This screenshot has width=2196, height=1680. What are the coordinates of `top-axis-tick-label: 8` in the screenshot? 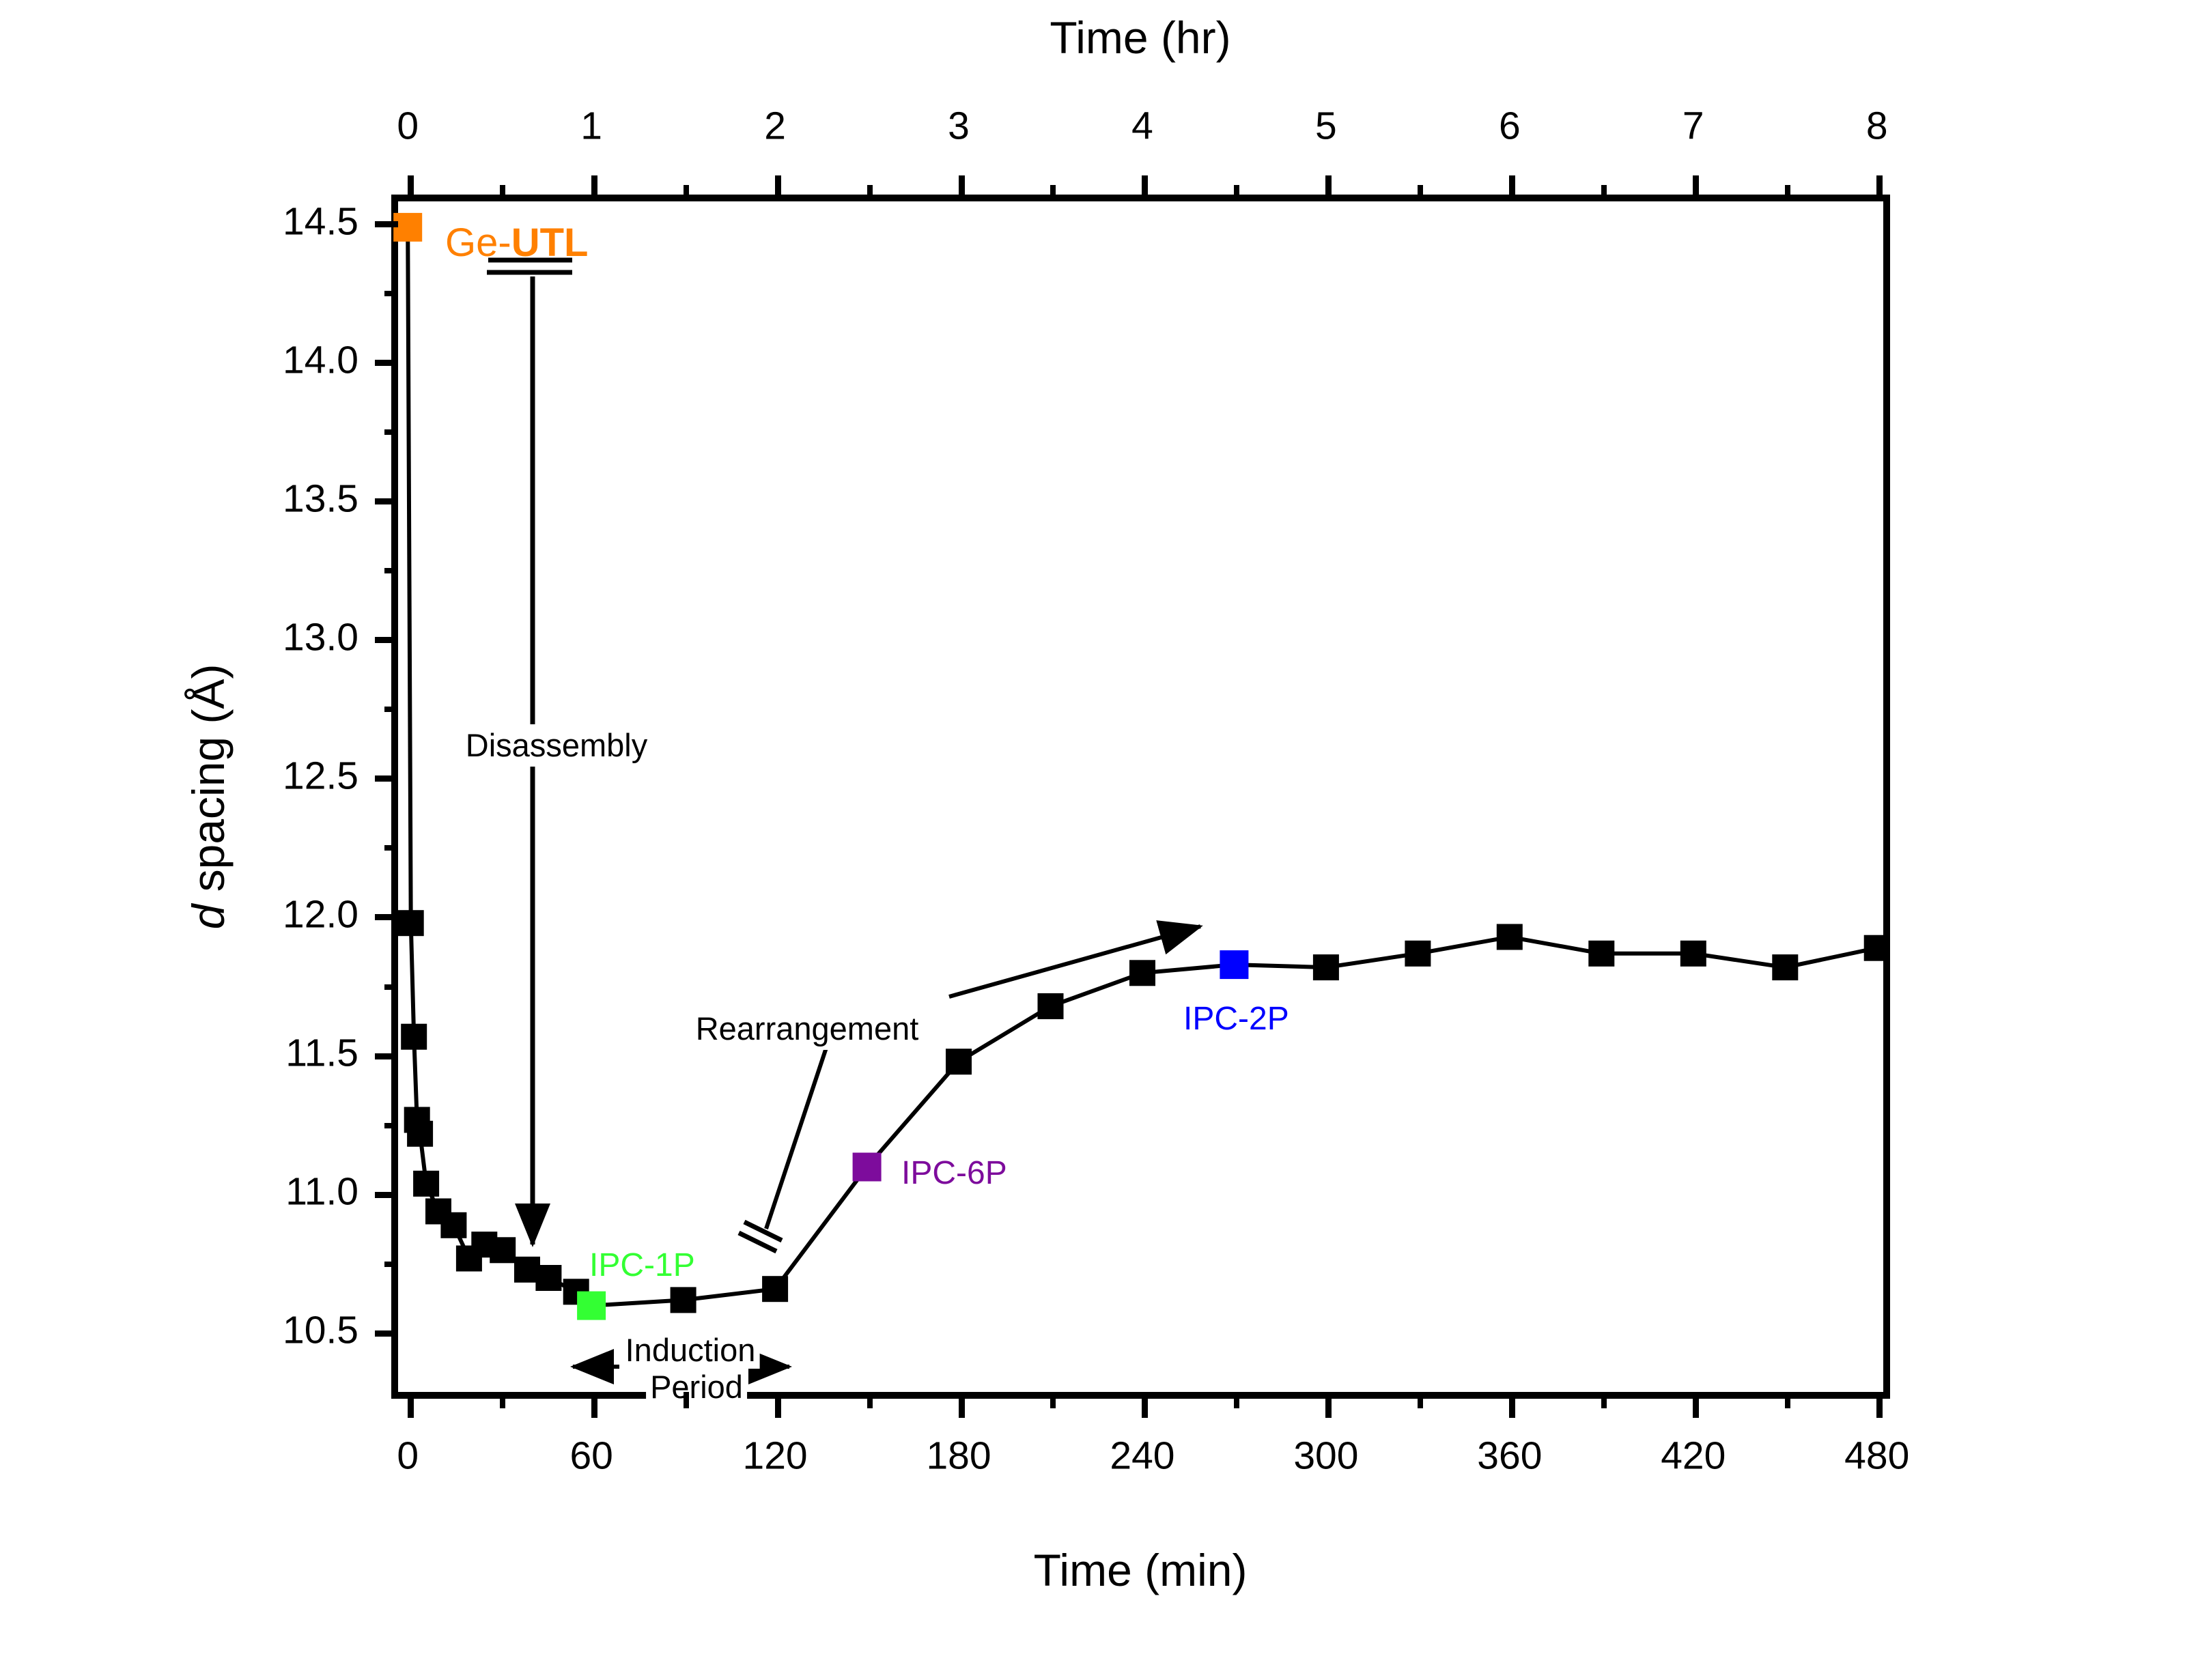 It's located at (1877, 126).